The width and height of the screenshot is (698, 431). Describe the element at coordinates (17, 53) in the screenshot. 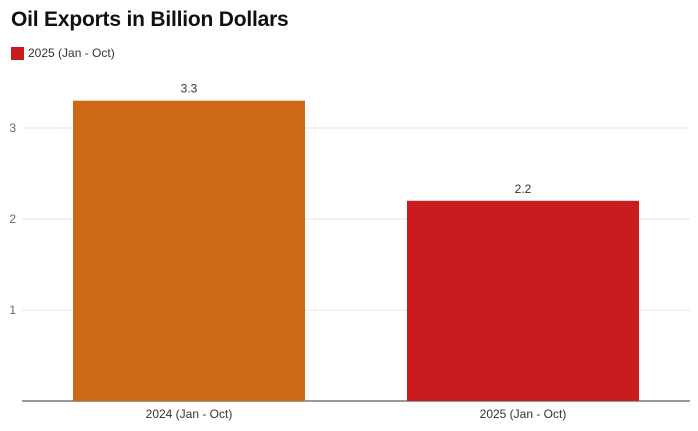

I see `legend-swatch` at that location.